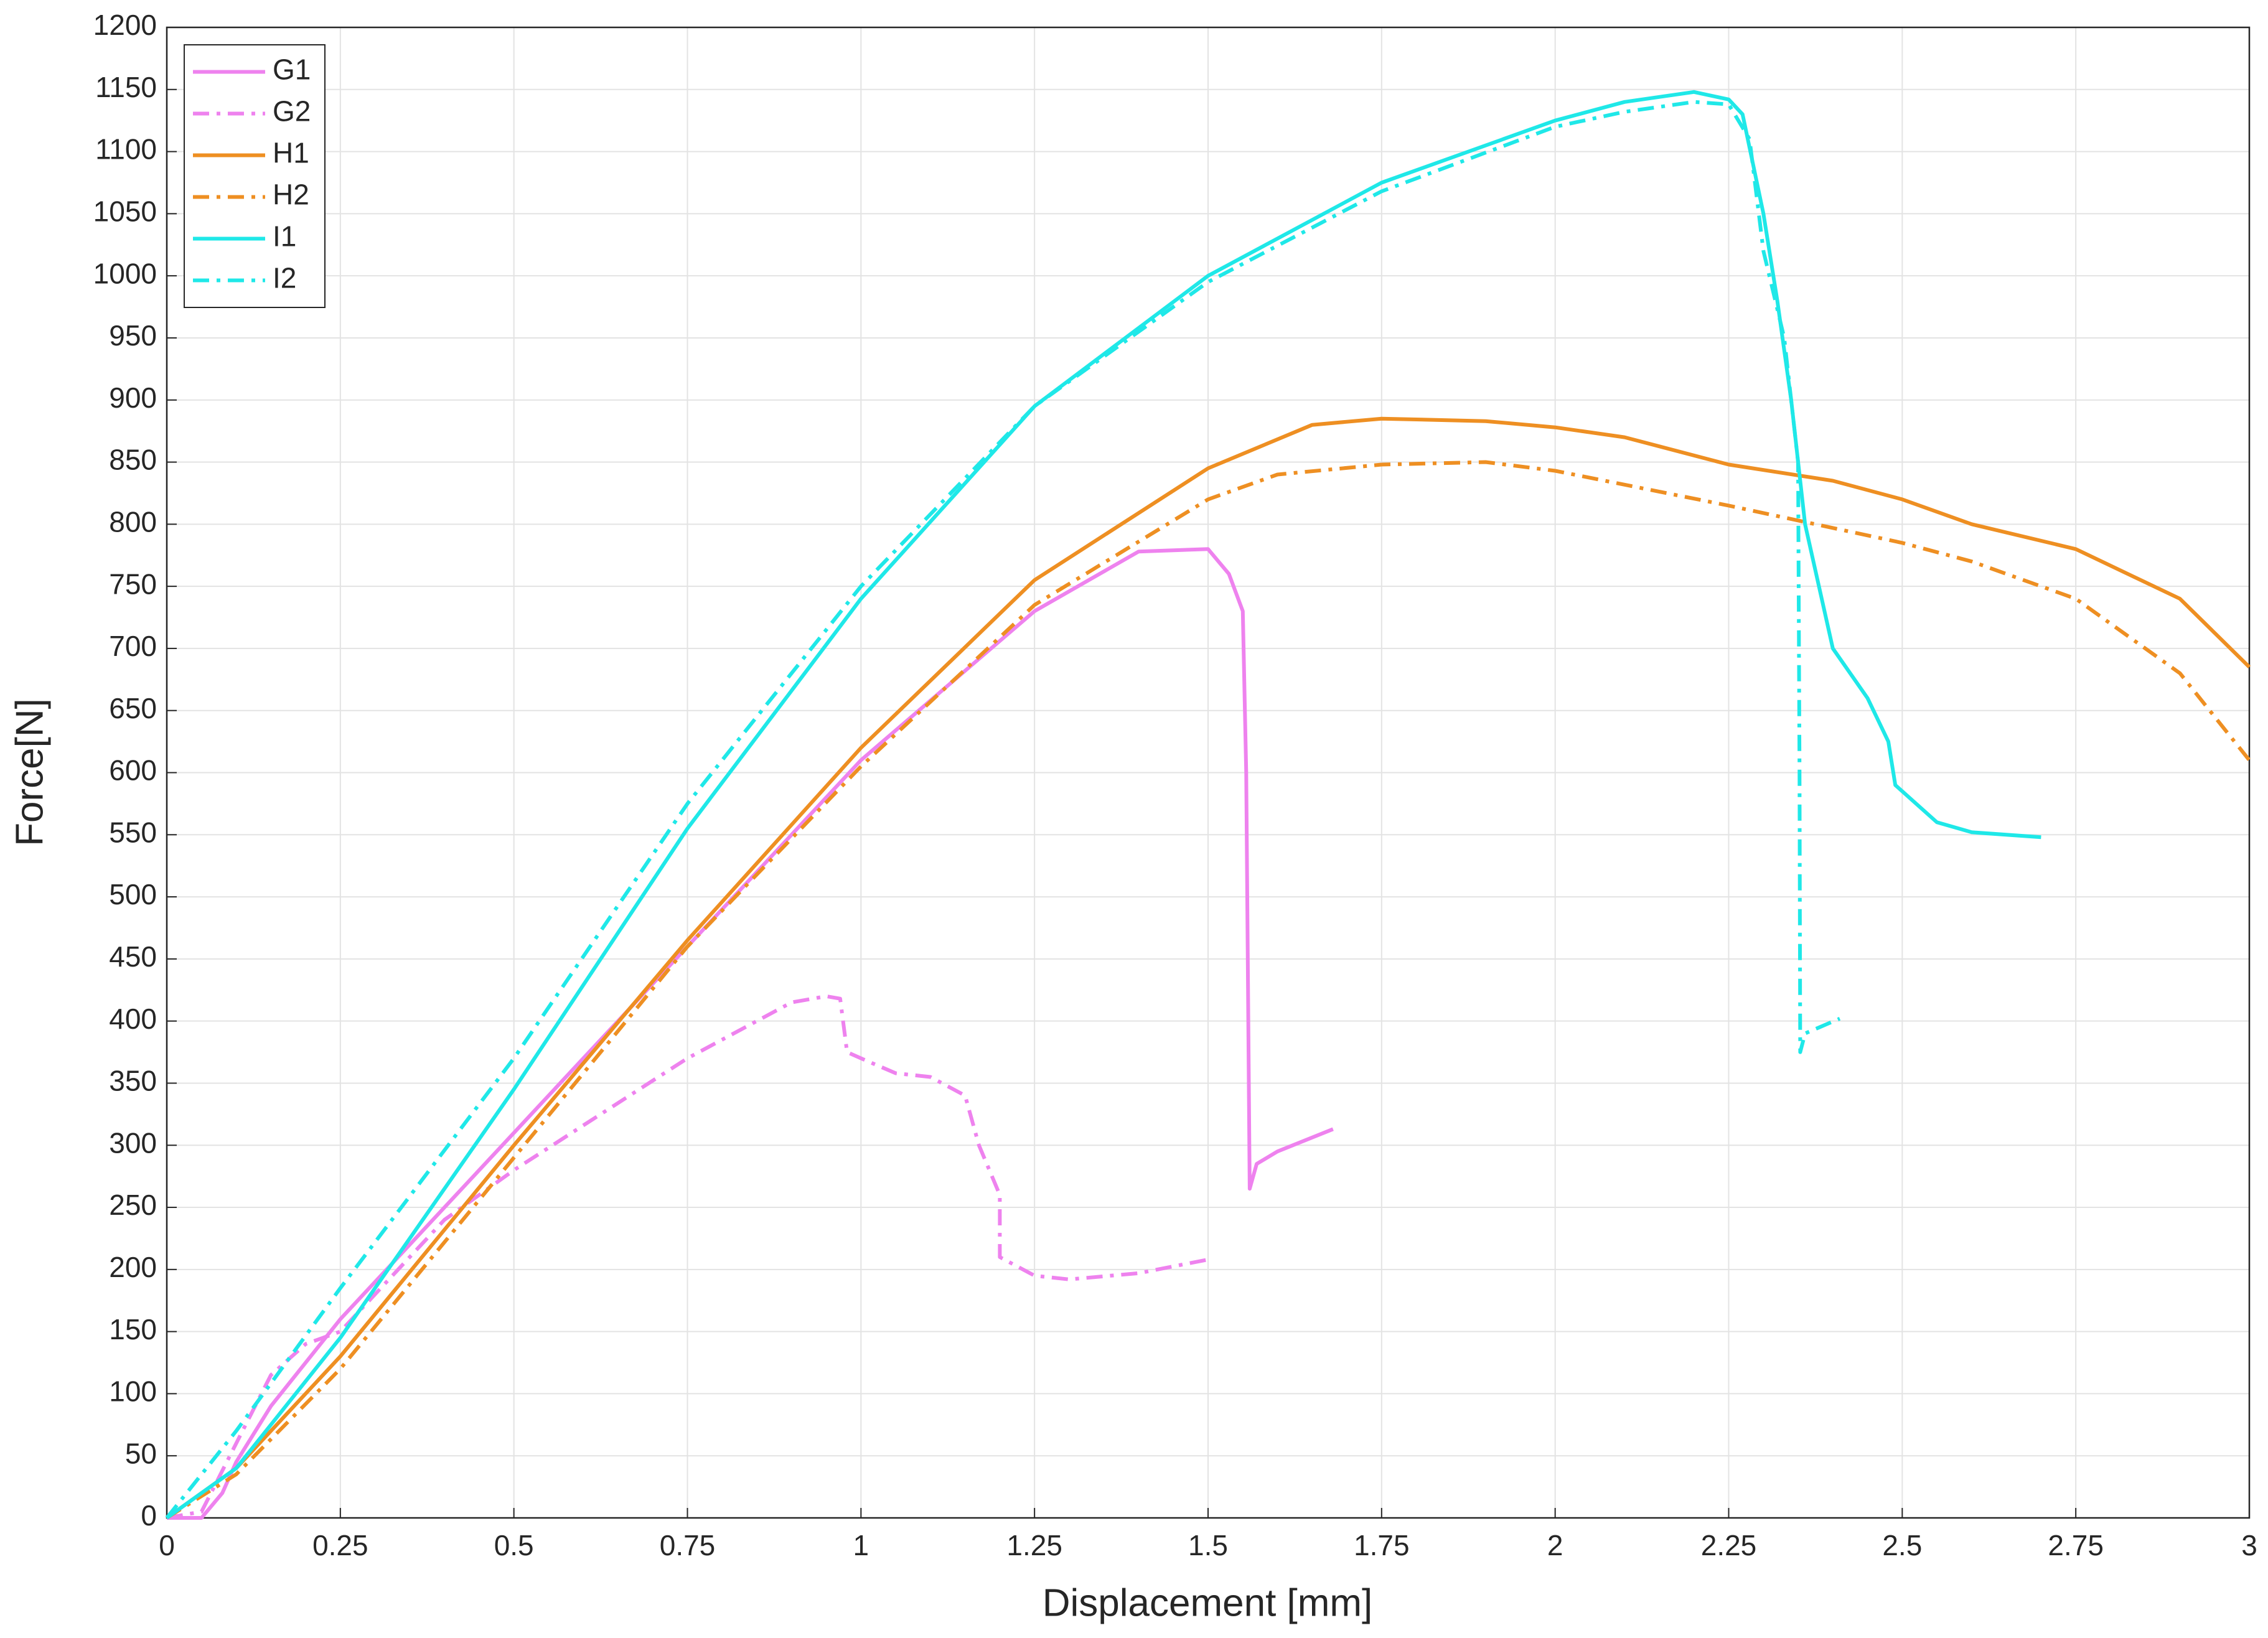  Describe the element at coordinates (133, 832) in the screenshot. I see `y-tick-label: 550` at that location.